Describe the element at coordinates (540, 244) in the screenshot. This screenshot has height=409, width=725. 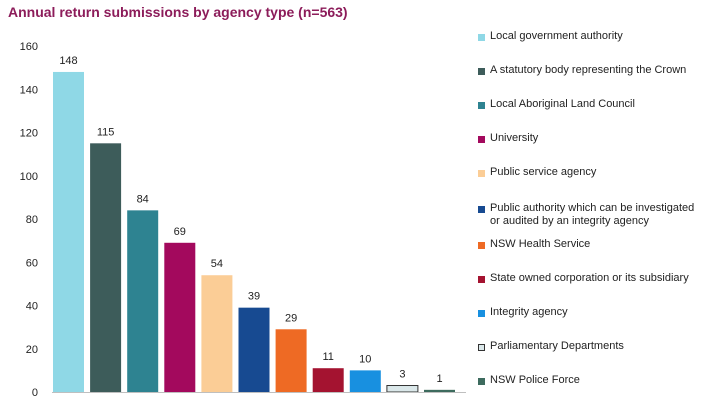
I see `legend-label: NSW Health Service` at that location.